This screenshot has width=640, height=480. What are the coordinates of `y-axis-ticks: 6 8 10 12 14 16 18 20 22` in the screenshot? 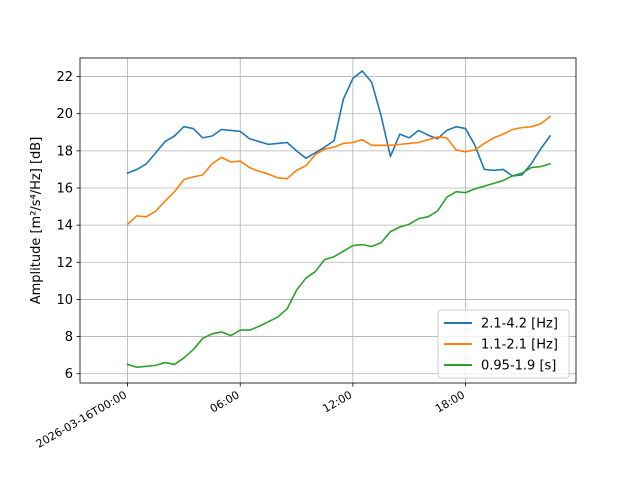 It's located at (68, 226).